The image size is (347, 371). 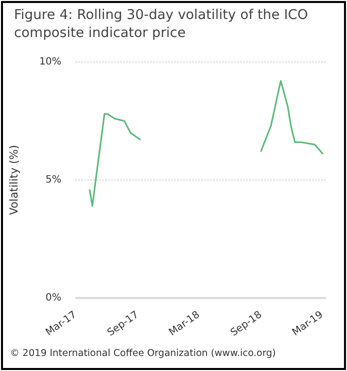 I want to click on y-axis-title: Volatility (%), so click(x=13, y=180).